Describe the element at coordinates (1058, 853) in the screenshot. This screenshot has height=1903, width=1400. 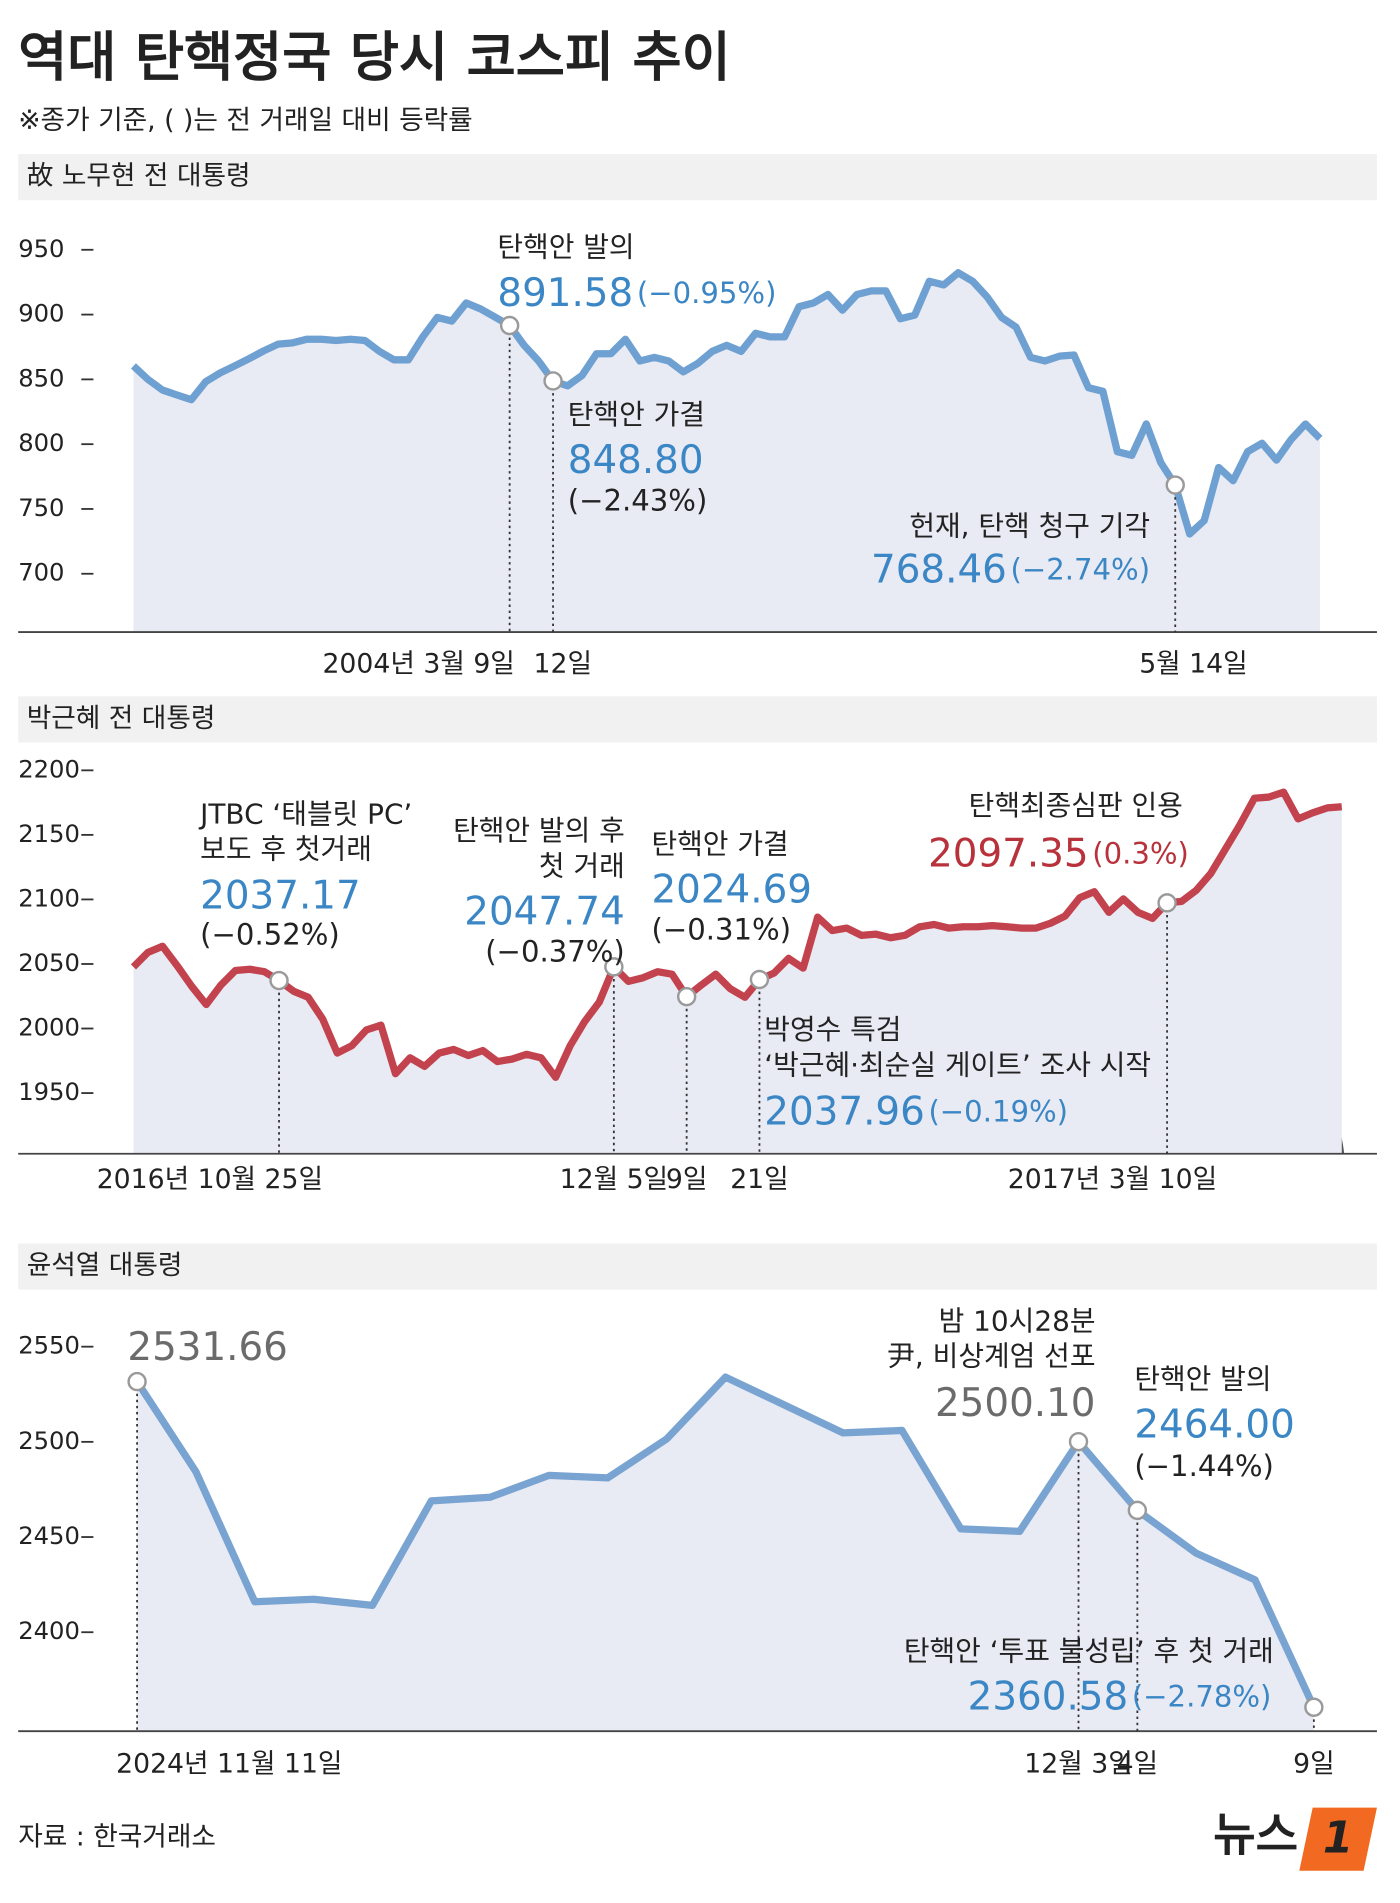
I see `value-label-group: 2097.35 (0.3%)` at that location.